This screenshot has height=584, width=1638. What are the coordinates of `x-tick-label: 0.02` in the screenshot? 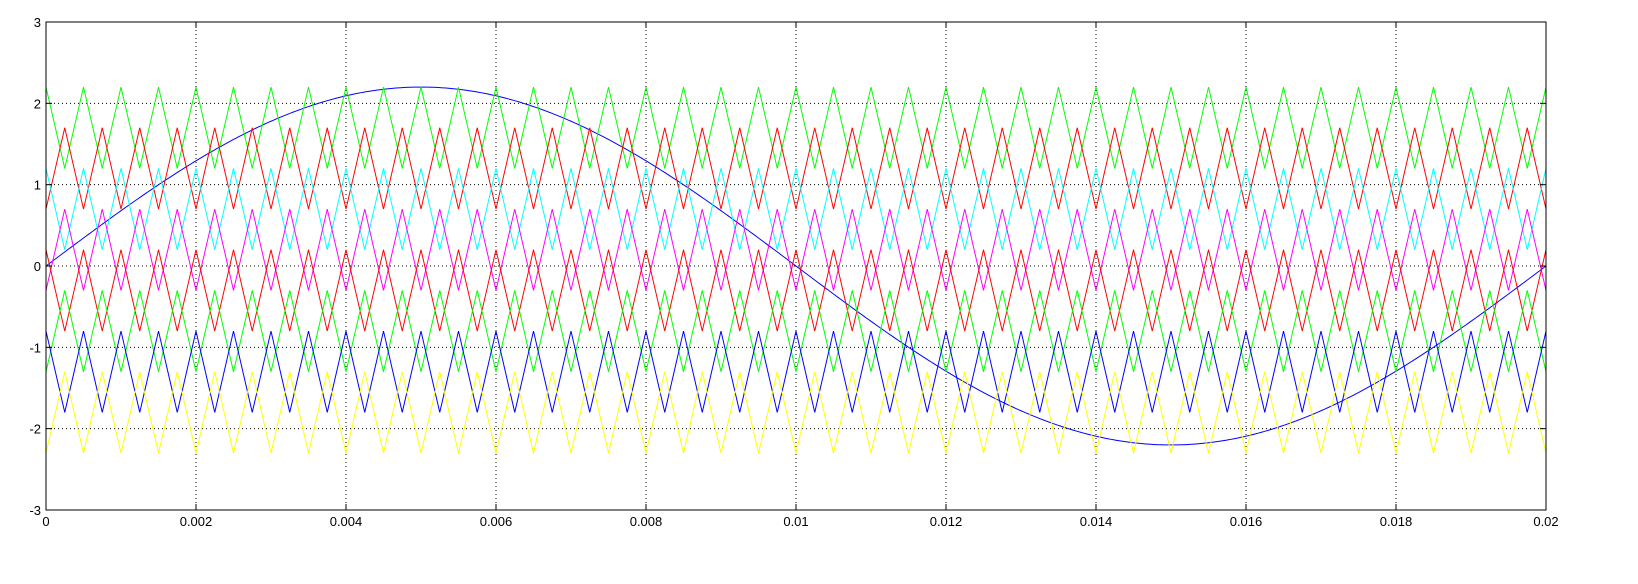 It's located at (1545, 521).